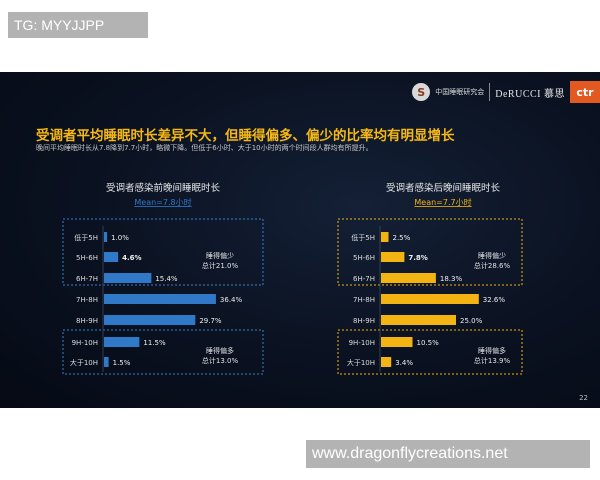 Image resolution: width=600 pixels, height=480 pixels. What do you see at coordinates (402, 238) in the screenshot?
I see `value-label: 2.5%` at bounding box center [402, 238].